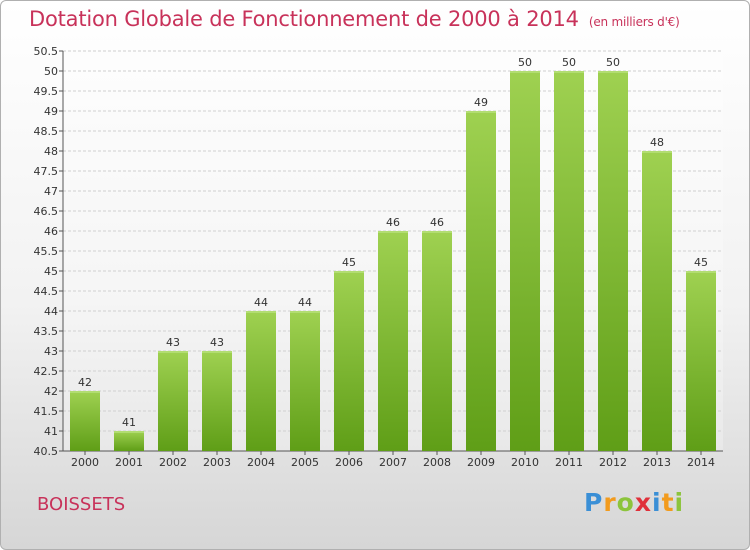  What do you see at coordinates (51, 351) in the screenshot?
I see `y-tick-label: 43` at bounding box center [51, 351].